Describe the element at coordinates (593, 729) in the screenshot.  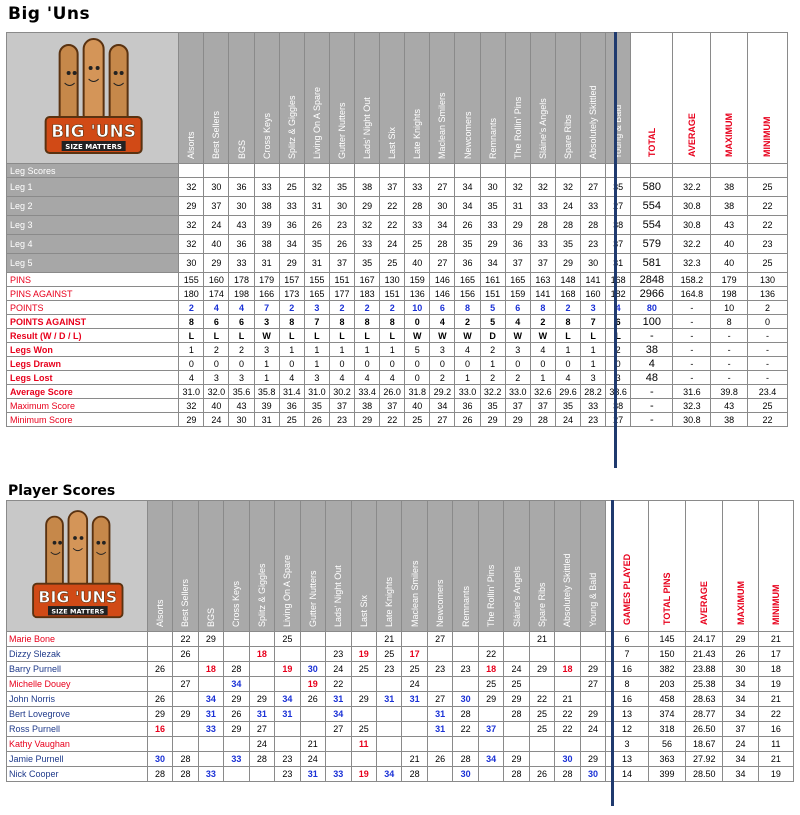
I see `player-score-cell: 24` at that location.